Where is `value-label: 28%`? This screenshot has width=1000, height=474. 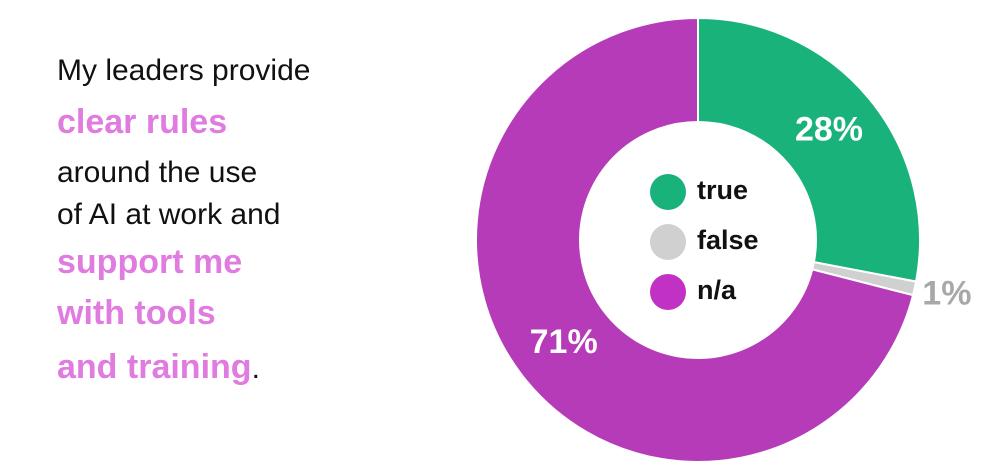
value-label: 28% is located at coordinates (829, 130).